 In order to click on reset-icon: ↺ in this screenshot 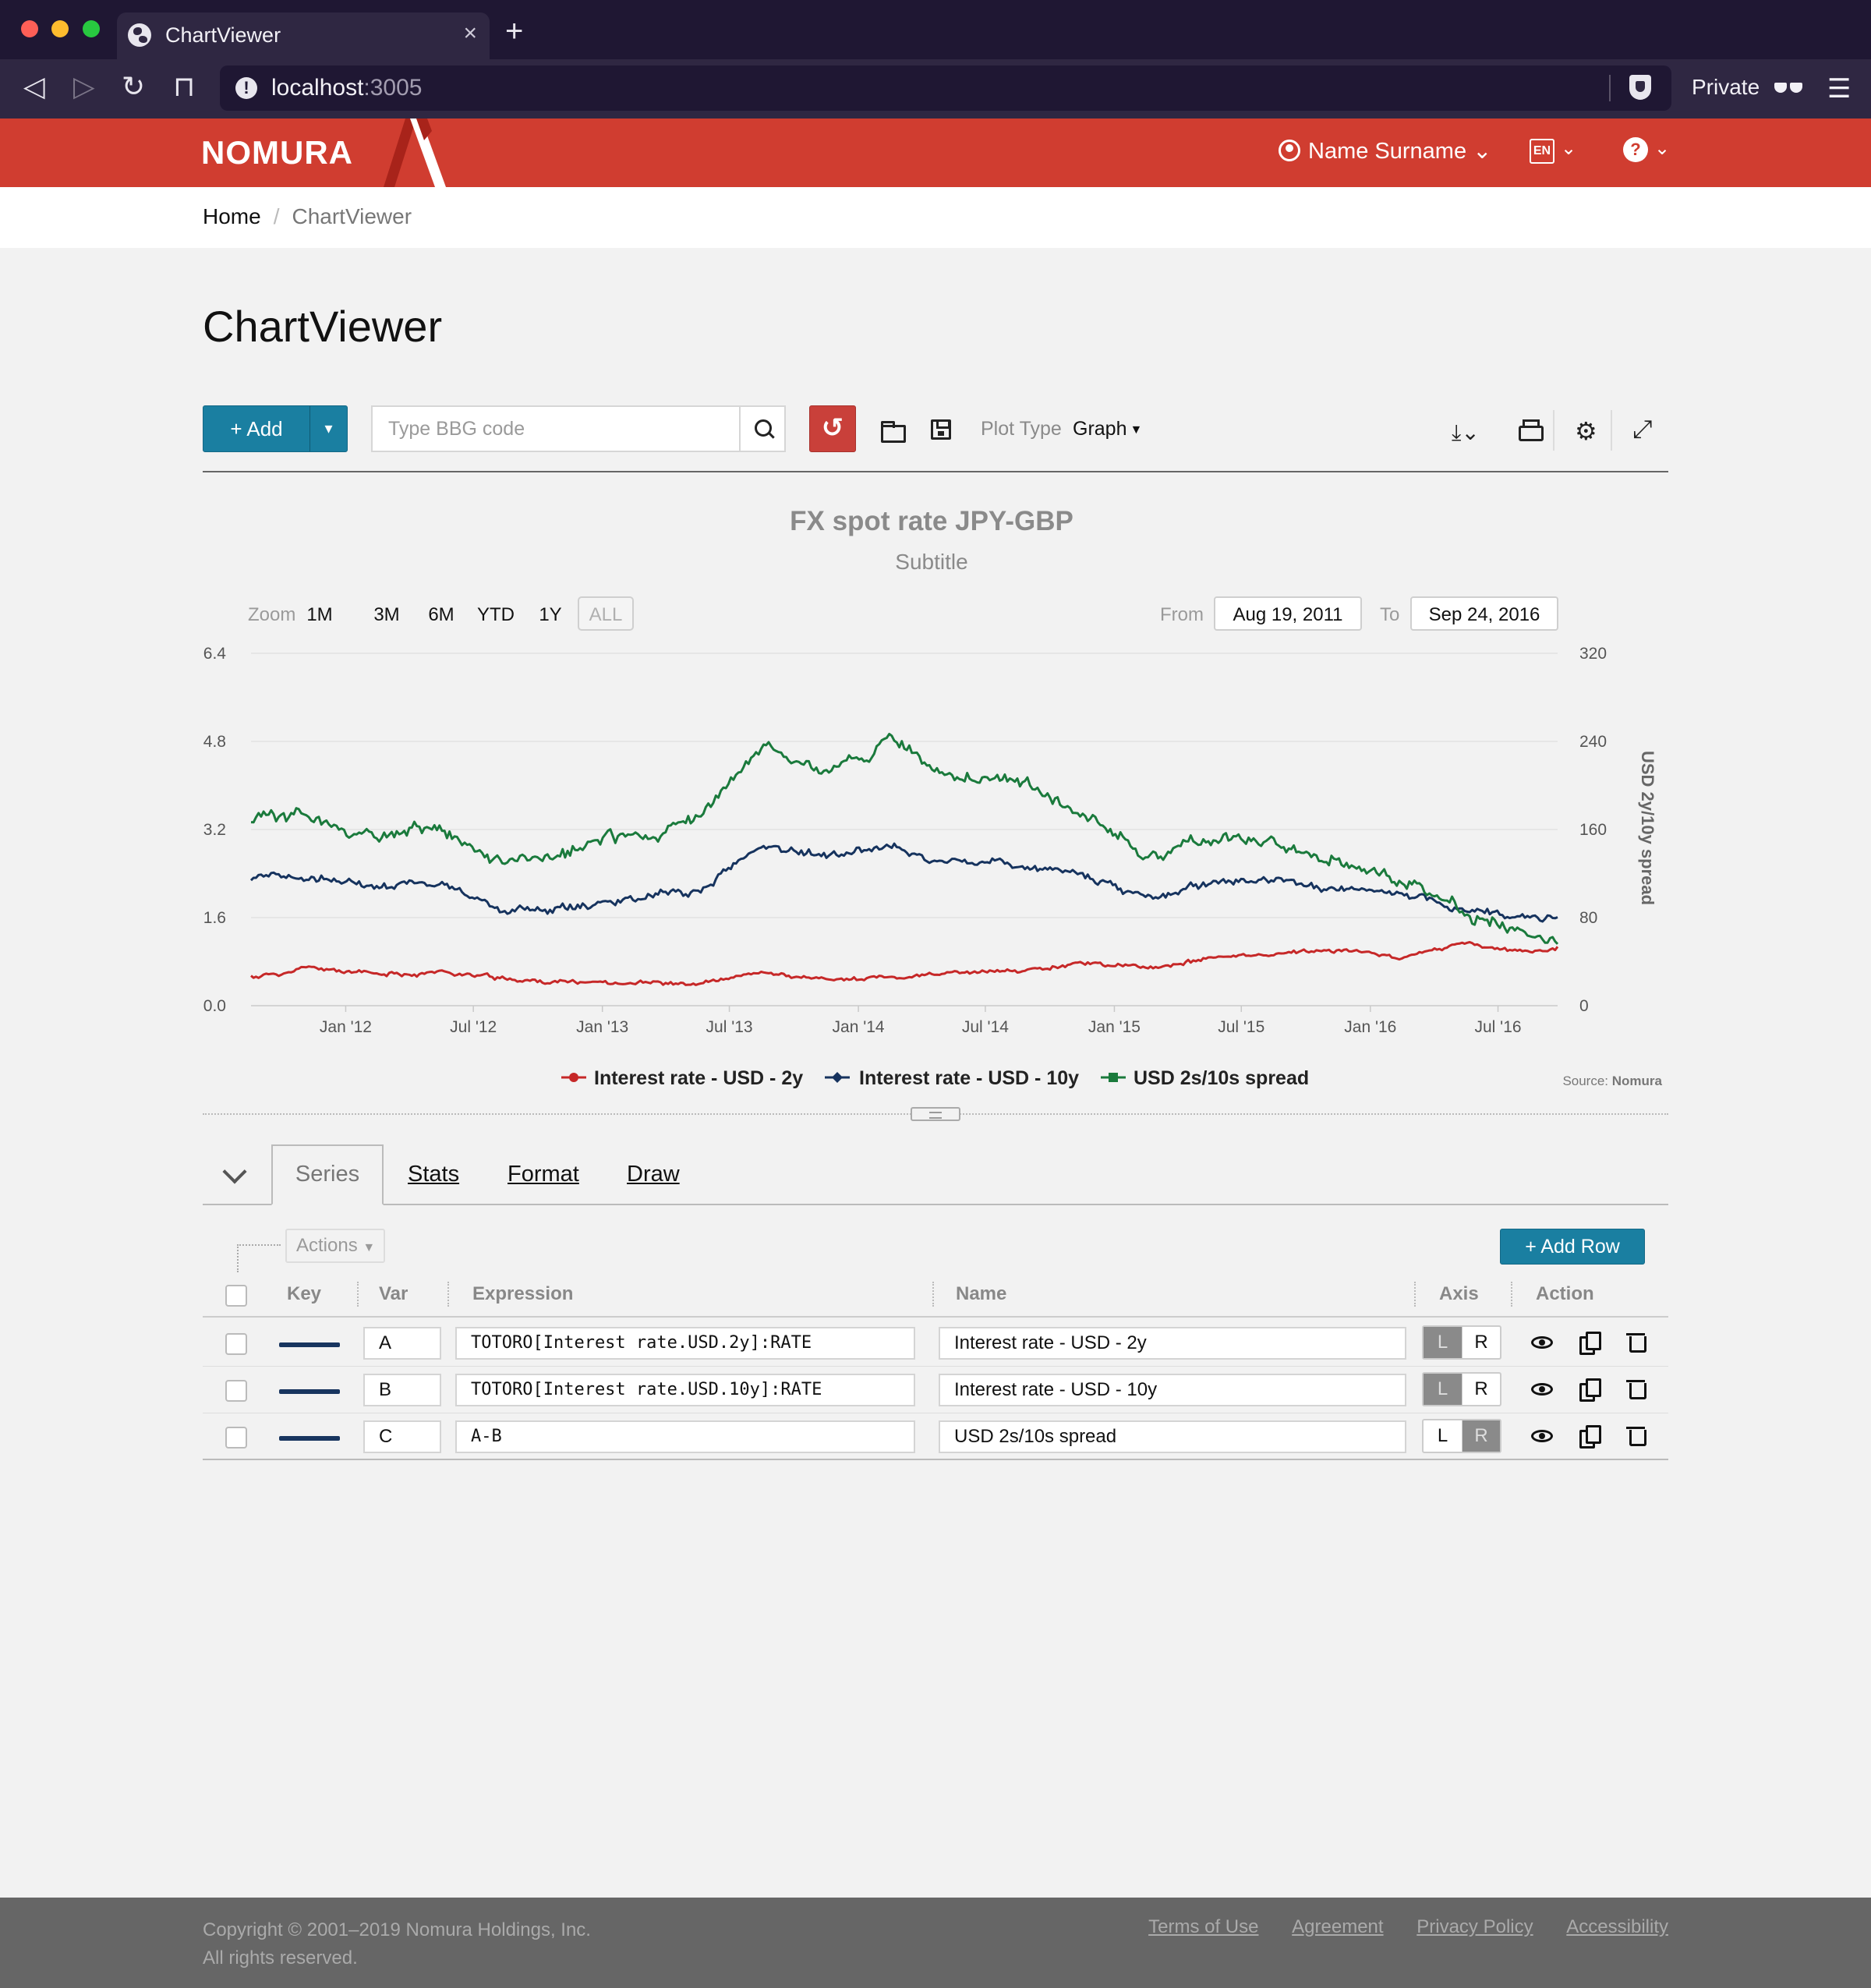, I will do `click(832, 429)`.